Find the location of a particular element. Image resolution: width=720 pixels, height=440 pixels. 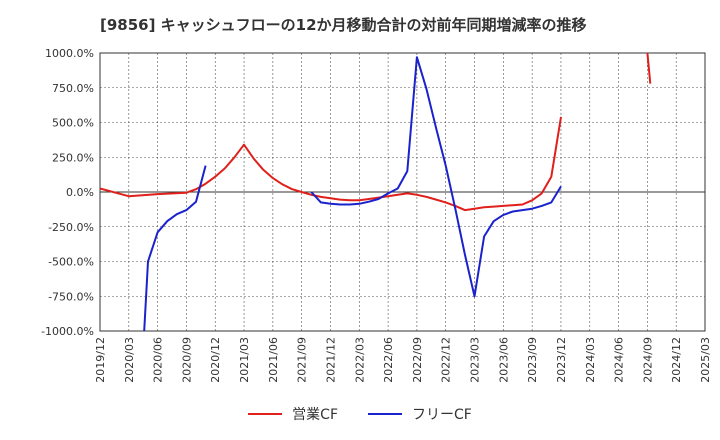

legend-label-free-cf: フリーCF is located at coordinates (442, 415).